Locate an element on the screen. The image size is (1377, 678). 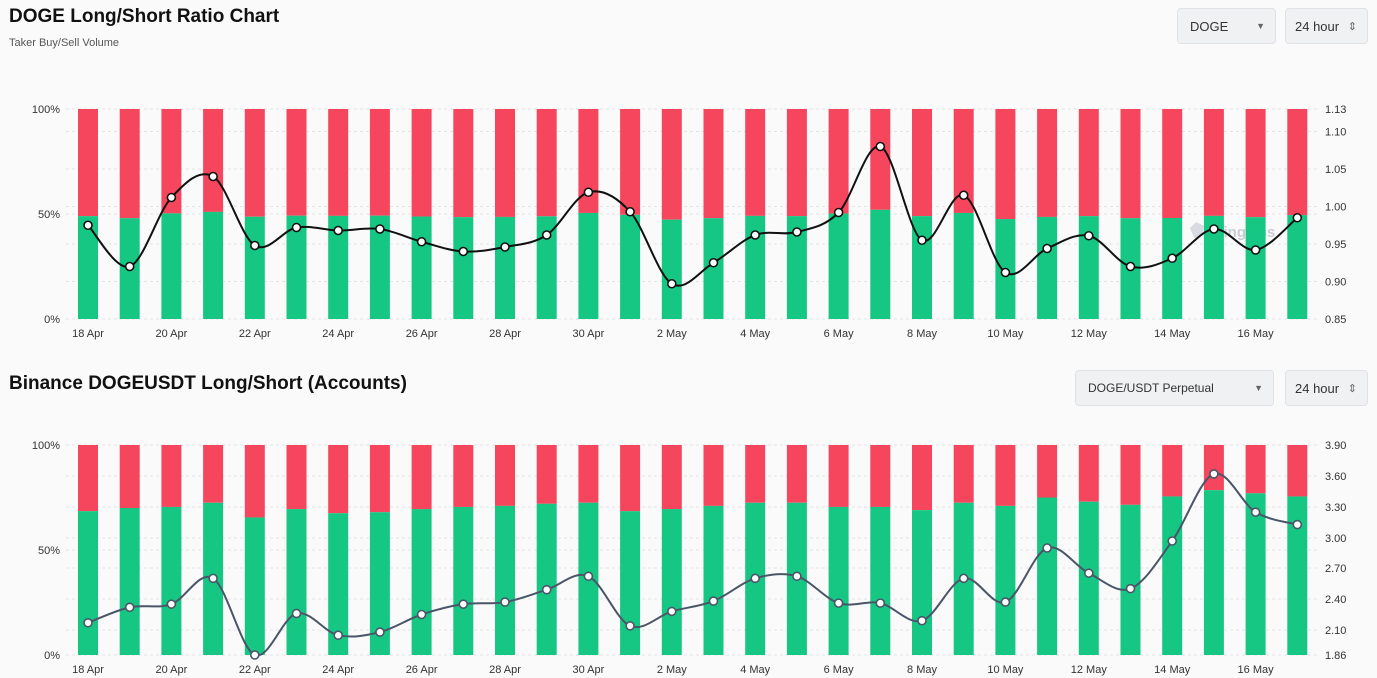
y-right-tick-label: 0.85 is located at coordinates (1335, 320).